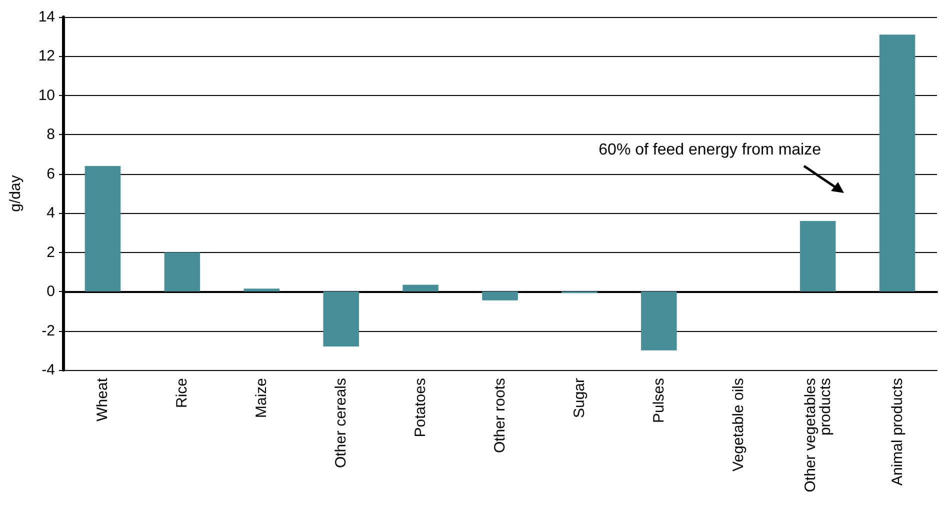 Image resolution: width=939 pixels, height=518 pixels. What do you see at coordinates (46, 56) in the screenshot?
I see `y-tick-label: 12` at bounding box center [46, 56].